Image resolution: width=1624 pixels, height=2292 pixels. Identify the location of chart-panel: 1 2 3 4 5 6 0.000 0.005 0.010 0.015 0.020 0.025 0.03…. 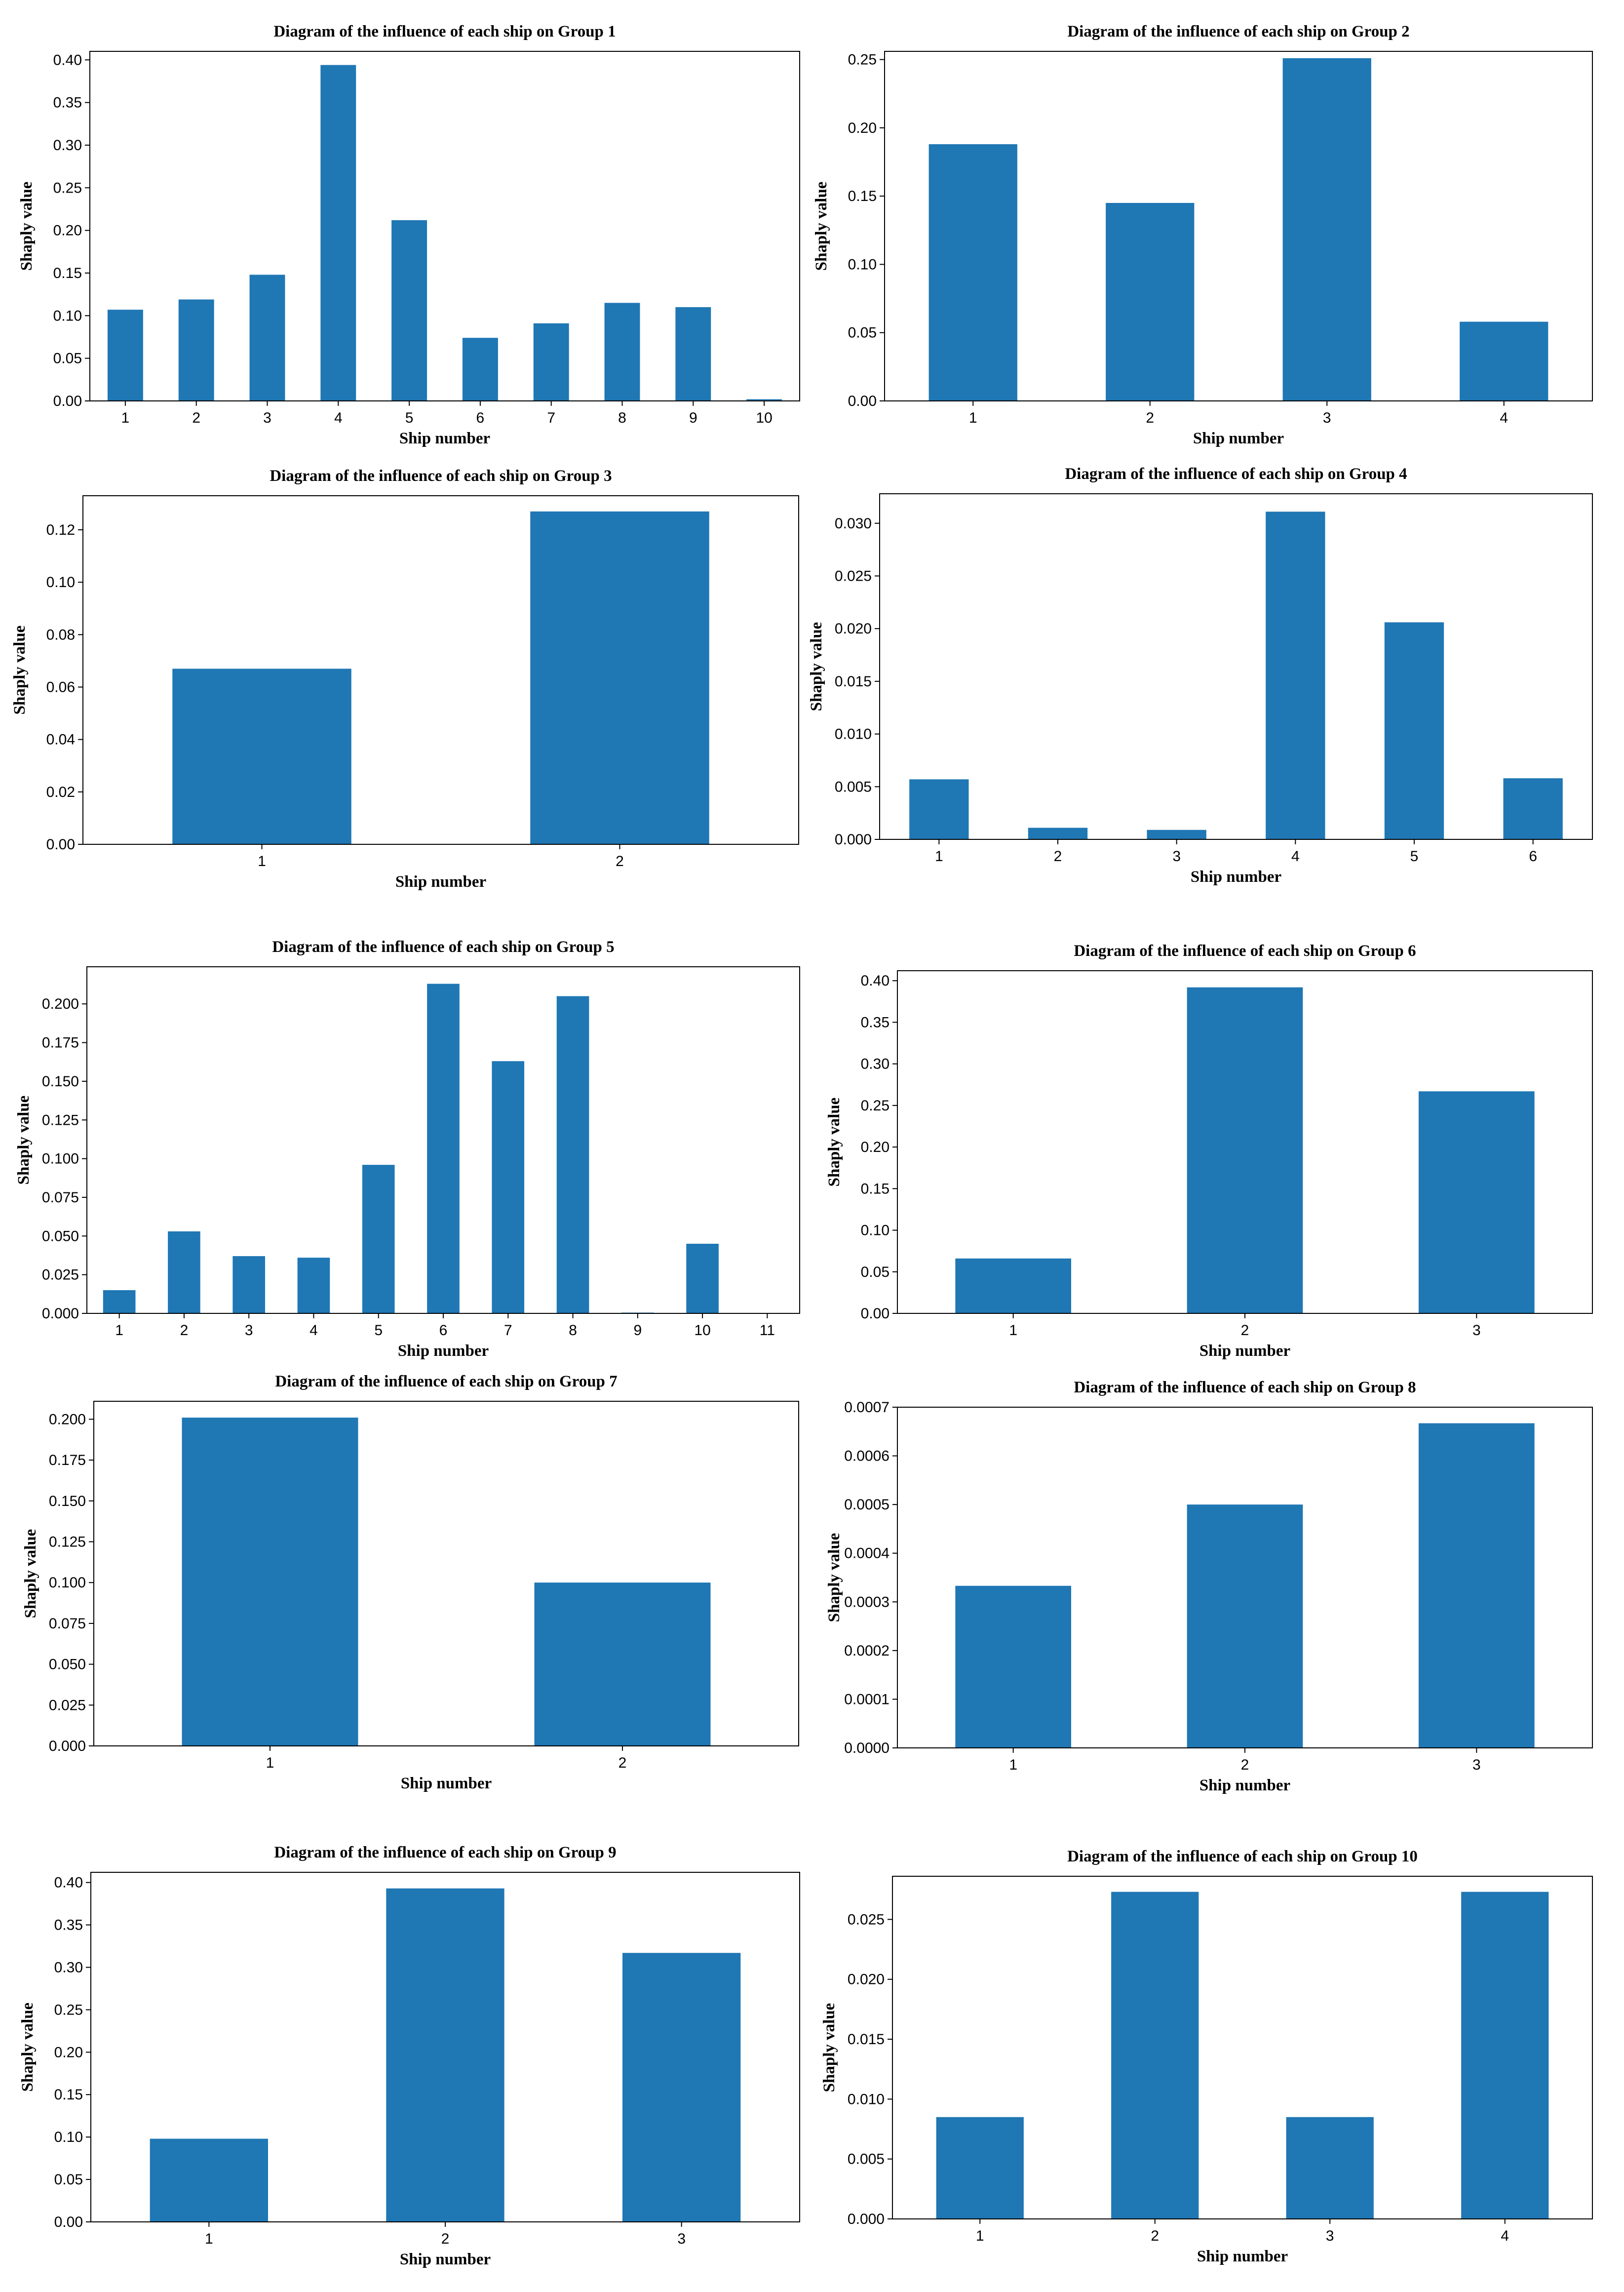
(1200, 676).